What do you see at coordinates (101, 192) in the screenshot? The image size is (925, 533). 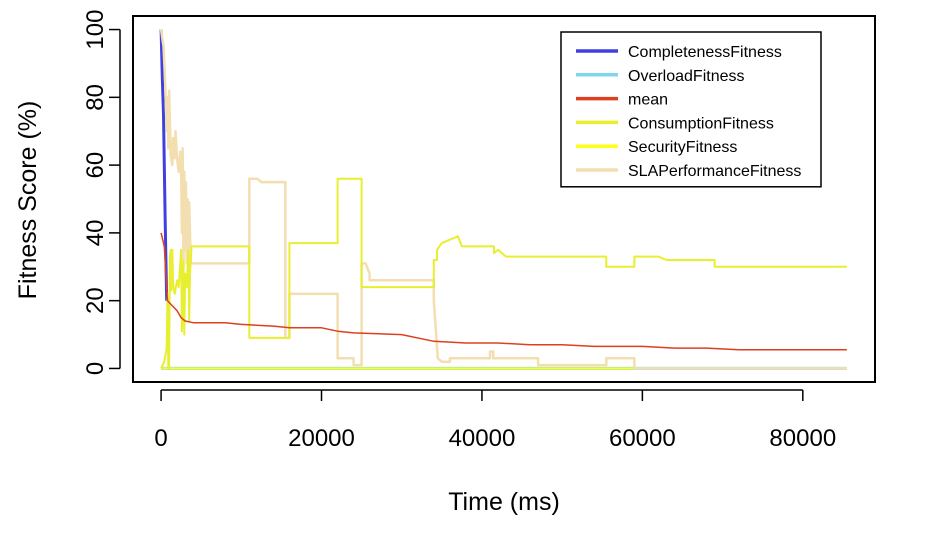 I see `y-axis: 0 20 40 60 80 100` at bounding box center [101, 192].